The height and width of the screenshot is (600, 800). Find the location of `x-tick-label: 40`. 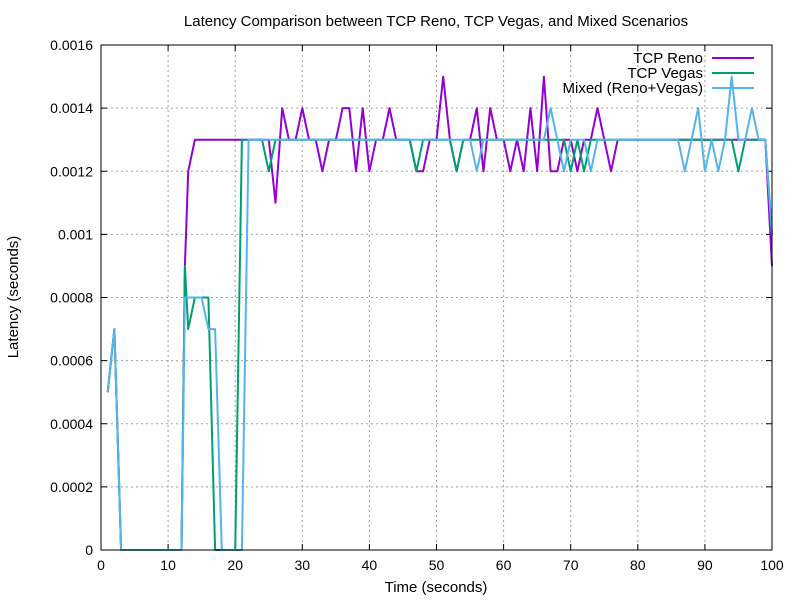

x-tick-label: 40 is located at coordinates (370, 565).